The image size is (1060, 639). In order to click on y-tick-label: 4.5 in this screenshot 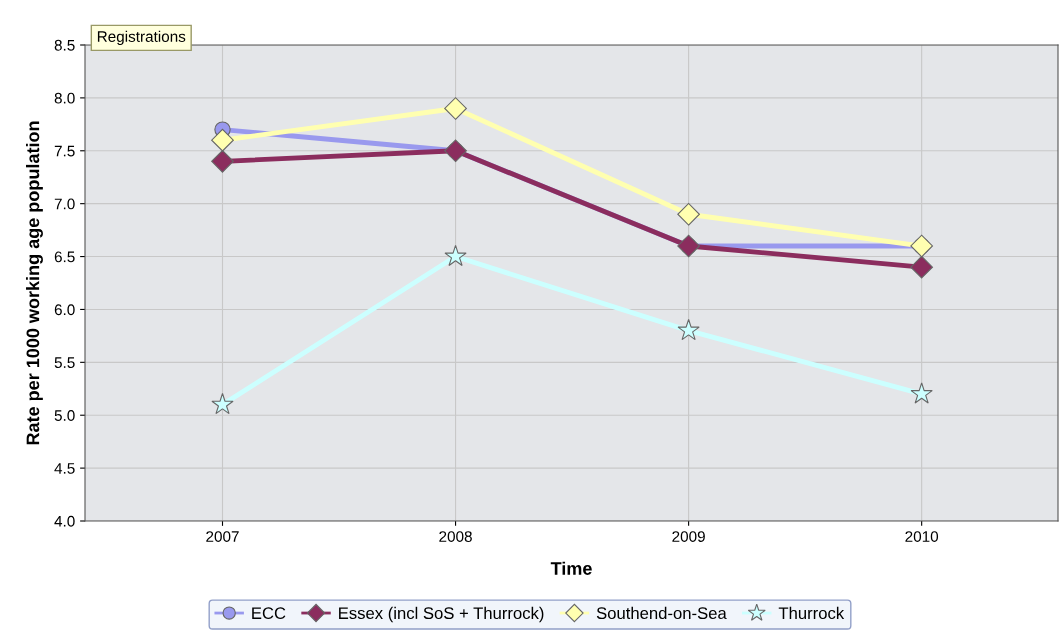, I will do `click(64, 468)`.